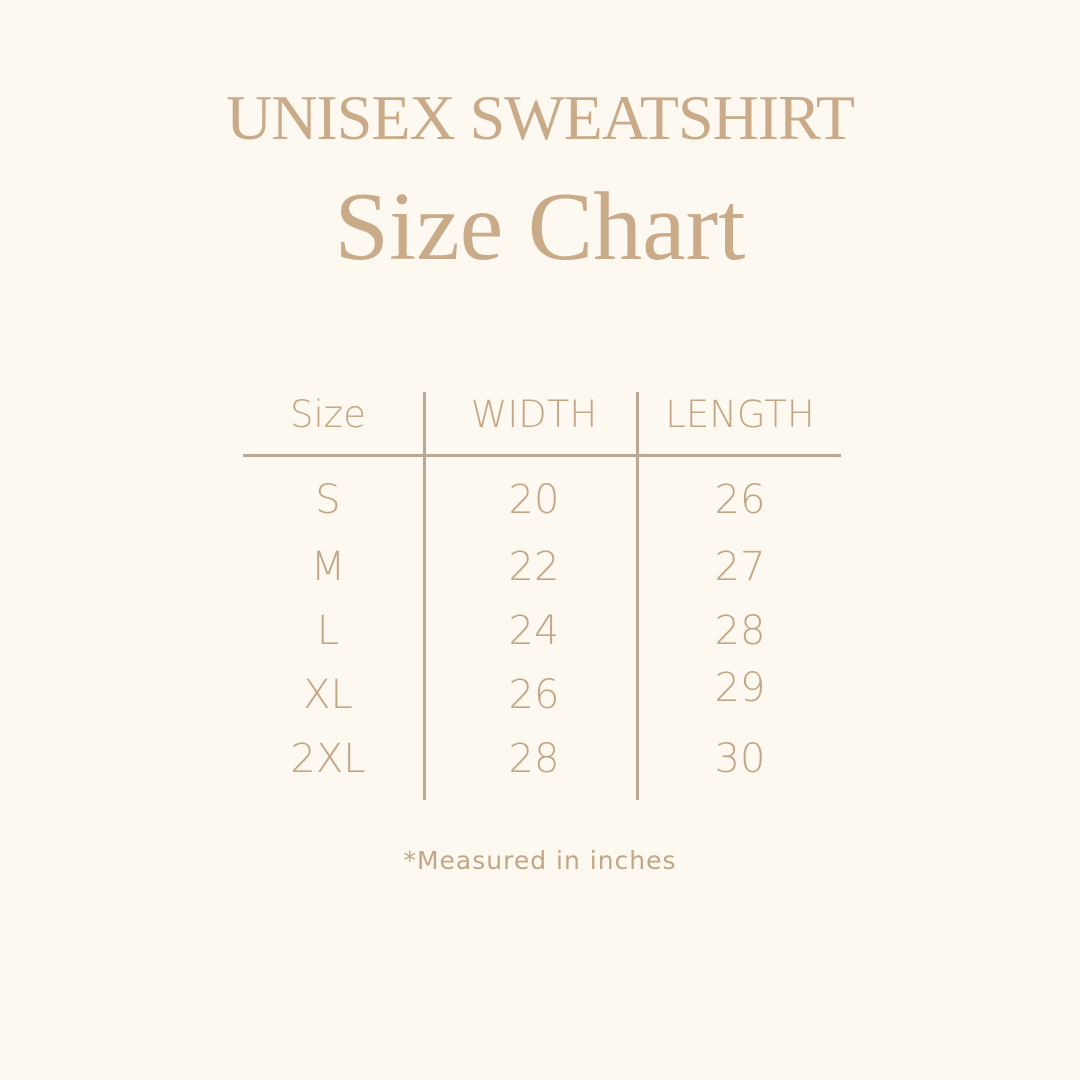 The image size is (1080, 1080). Describe the element at coordinates (540, 860) in the screenshot. I see `footnote: *Measured in inches` at that location.